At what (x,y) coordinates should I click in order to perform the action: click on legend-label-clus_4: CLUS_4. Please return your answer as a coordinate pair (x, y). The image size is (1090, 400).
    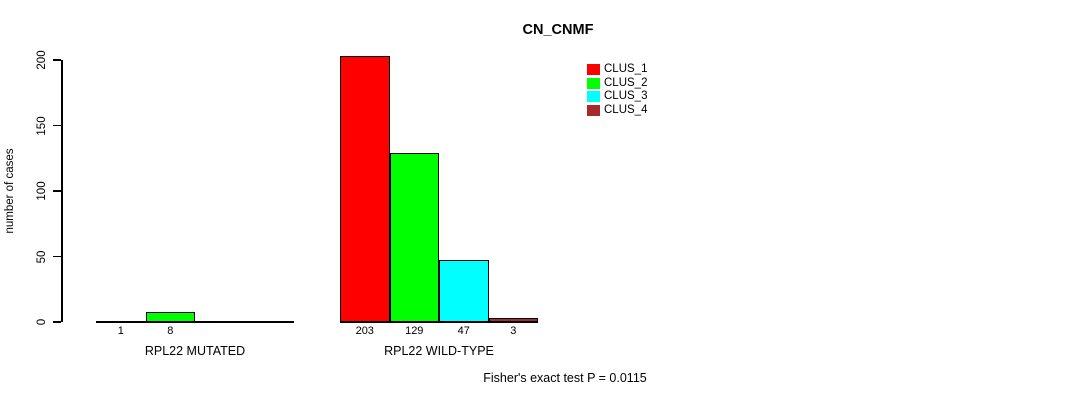
    Looking at the image, I should click on (626, 109).